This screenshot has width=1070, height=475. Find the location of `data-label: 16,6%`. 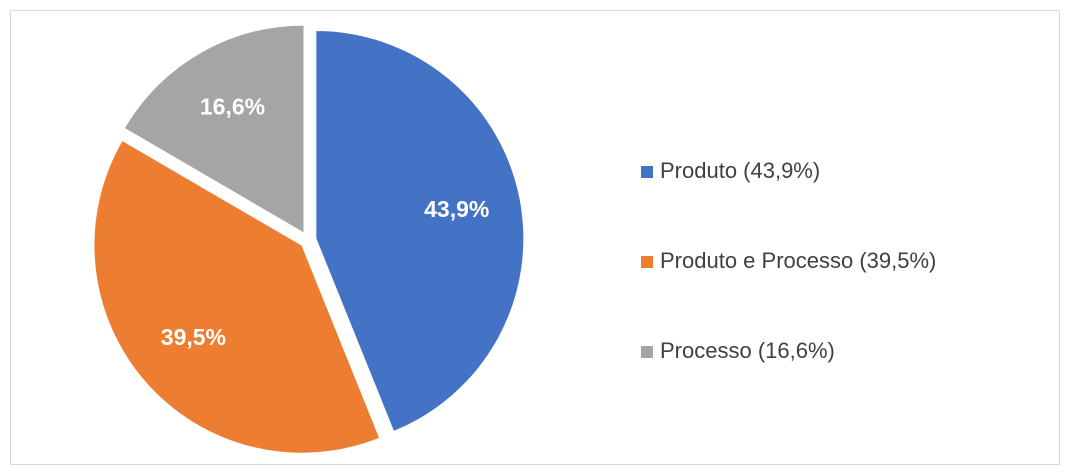

data-label: 16,6% is located at coordinates (232, 107).